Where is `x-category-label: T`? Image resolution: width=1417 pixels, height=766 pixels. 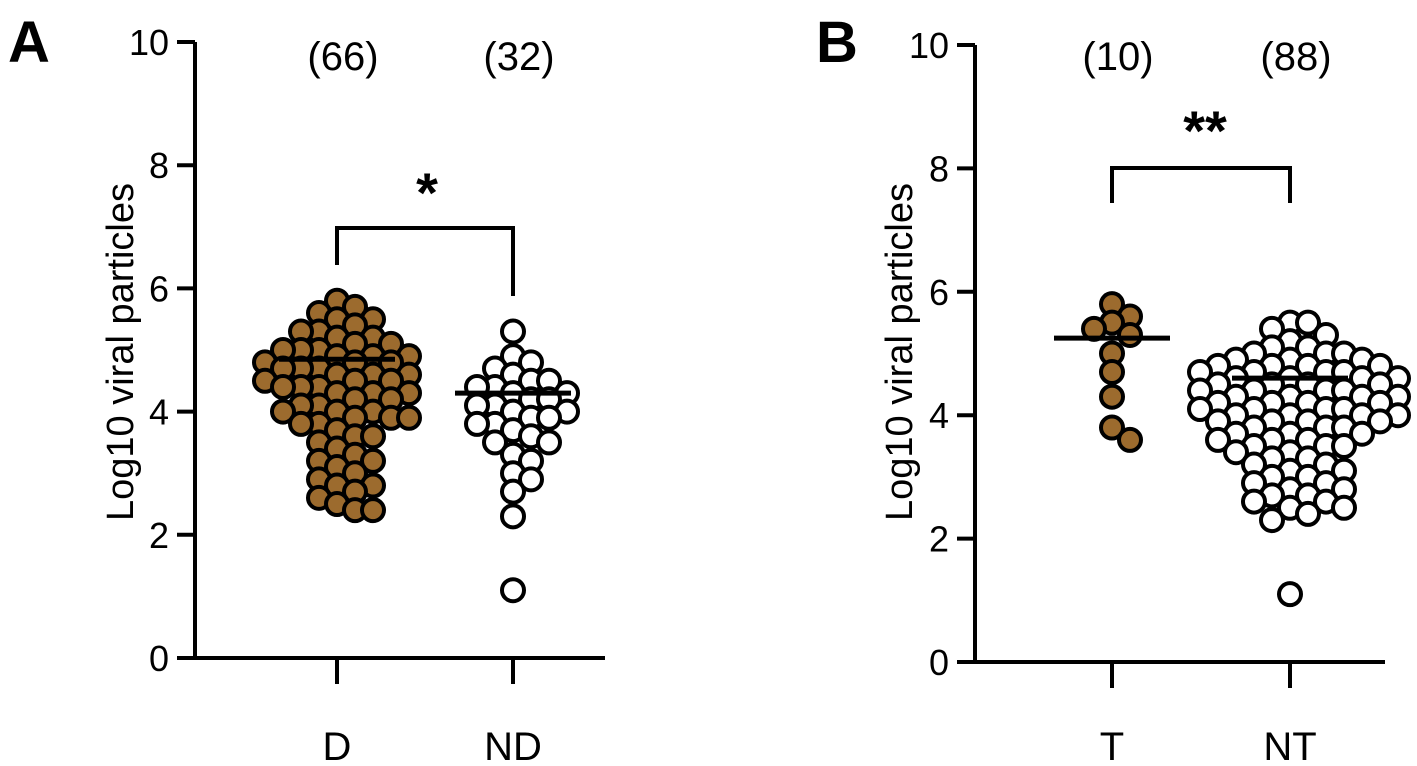 x-category-label: T is located at coordinates (1112, 745).